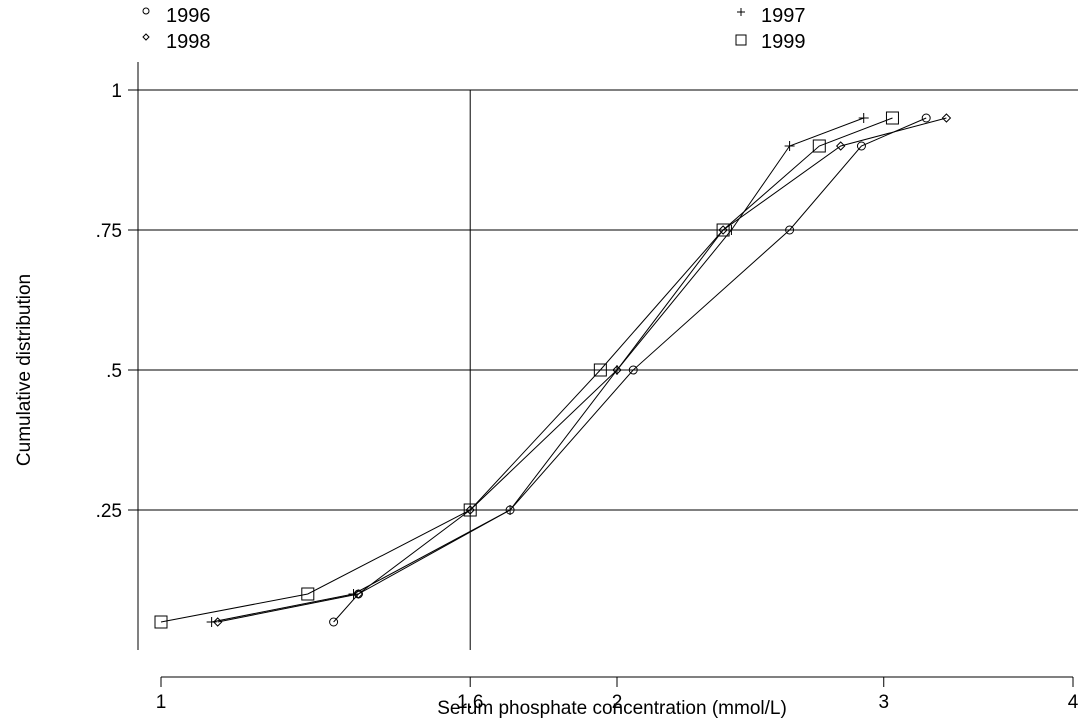 This screenshot has width=1090, height=725. What do you see at coordinates (188, 42) in the screenshot?
I see `legend-label: 1998` at bounding box center [188, 42].